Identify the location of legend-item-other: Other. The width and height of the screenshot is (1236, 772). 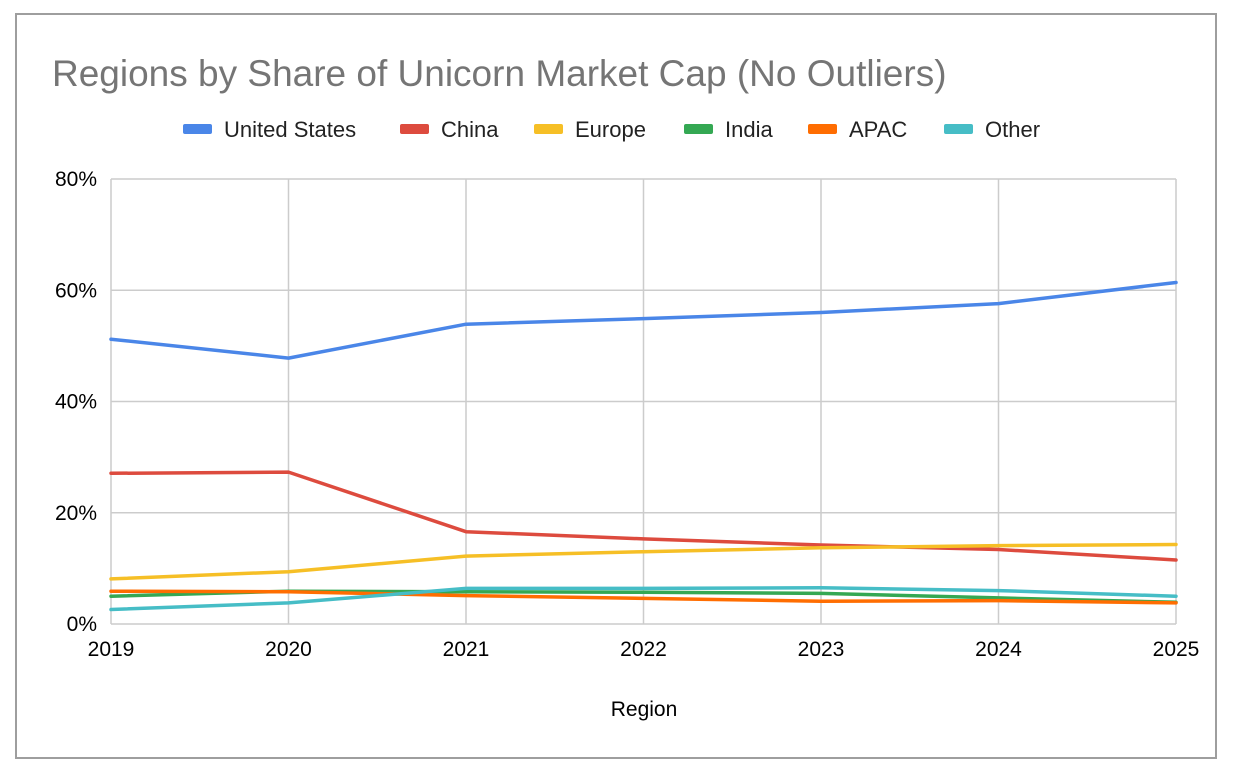
(992, 129).